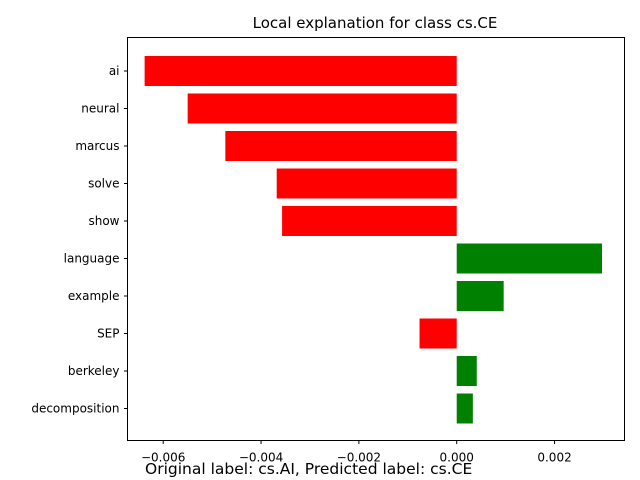 The height and width of the screenshot is (480, 640). I want to click on y-tick-label-solve: solve, so click(103, 184).